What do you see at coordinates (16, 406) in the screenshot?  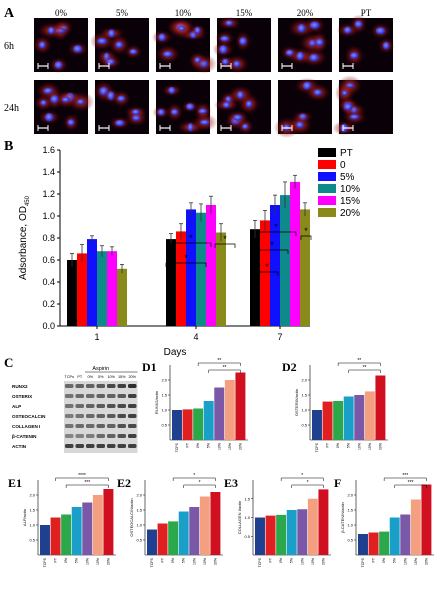 I see `blot-label: ALP` at bounding box center [16, 406].